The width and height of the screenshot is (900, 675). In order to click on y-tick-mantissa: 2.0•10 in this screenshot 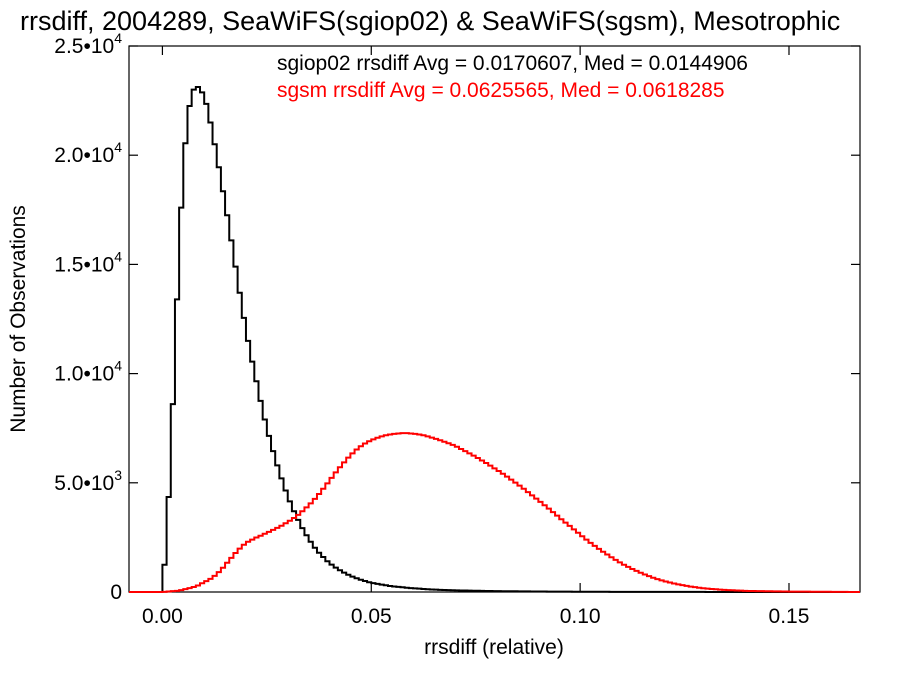, I will do `click(84, 155)`.